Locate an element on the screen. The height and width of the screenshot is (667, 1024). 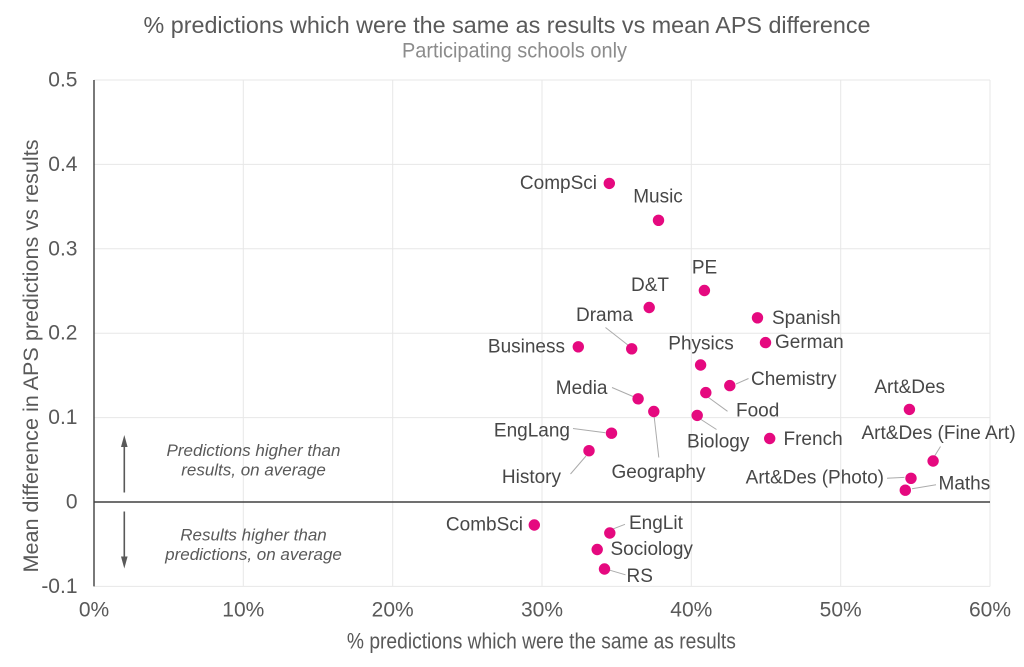
svg-text: Biology is located at coordinates (718, 441).